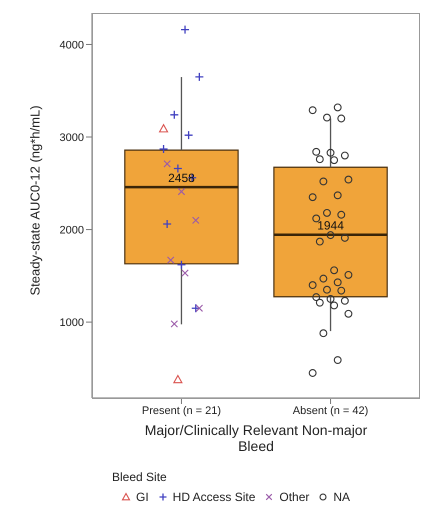 The width and height of the screenshot is (421, 514). I want to click on y-tick-label: 1000, so click(72, 323).